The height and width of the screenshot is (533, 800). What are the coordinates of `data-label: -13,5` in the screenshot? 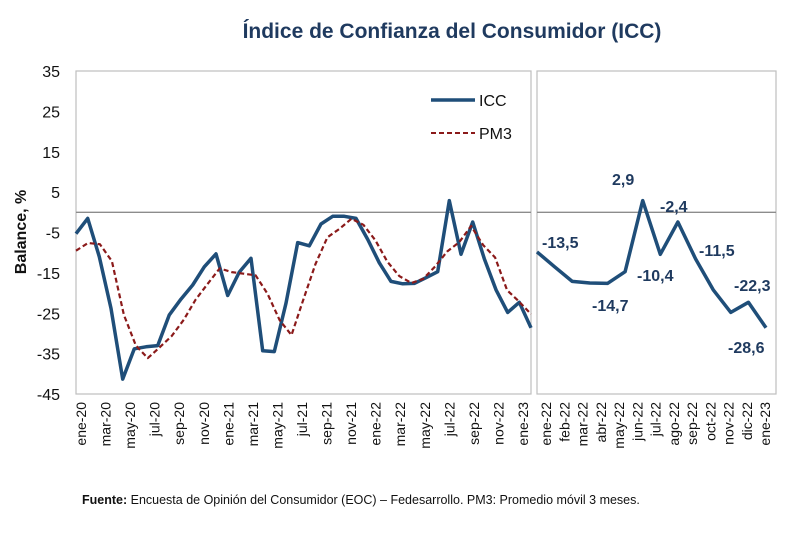 It's located at (560, 243).